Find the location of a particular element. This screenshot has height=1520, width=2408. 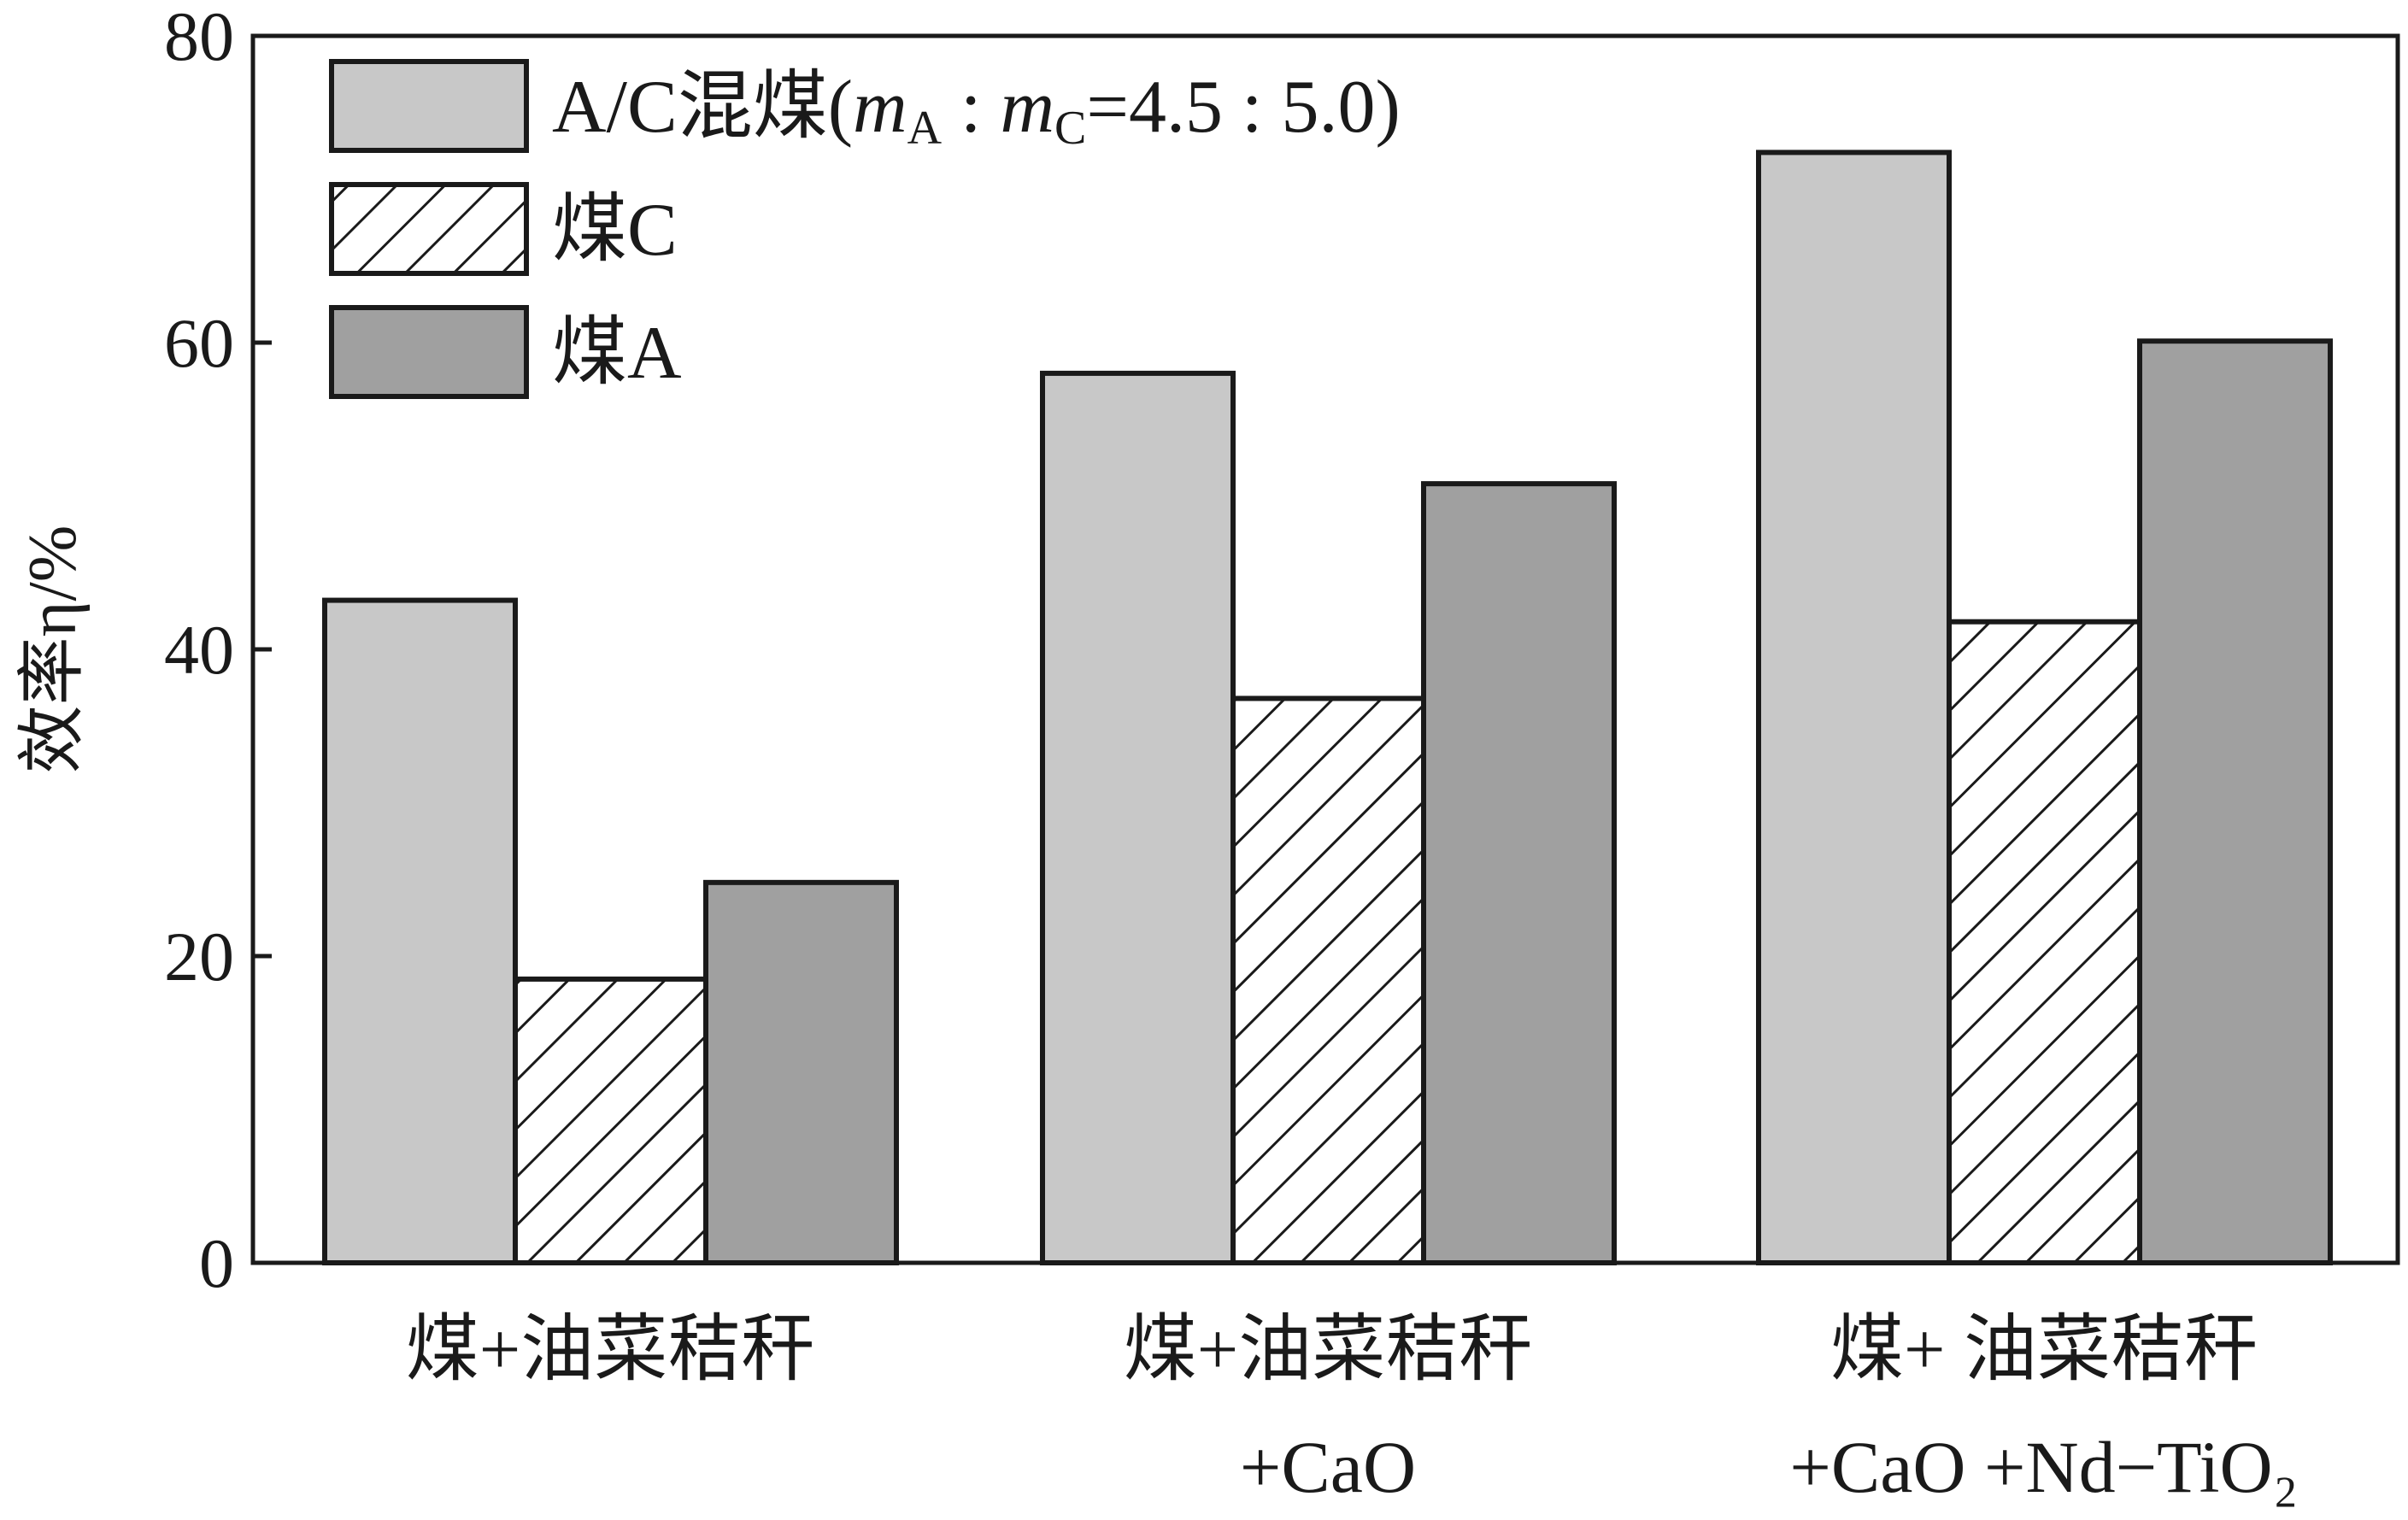

legend-label-2: 煤C is located at coordinates (615, 231).